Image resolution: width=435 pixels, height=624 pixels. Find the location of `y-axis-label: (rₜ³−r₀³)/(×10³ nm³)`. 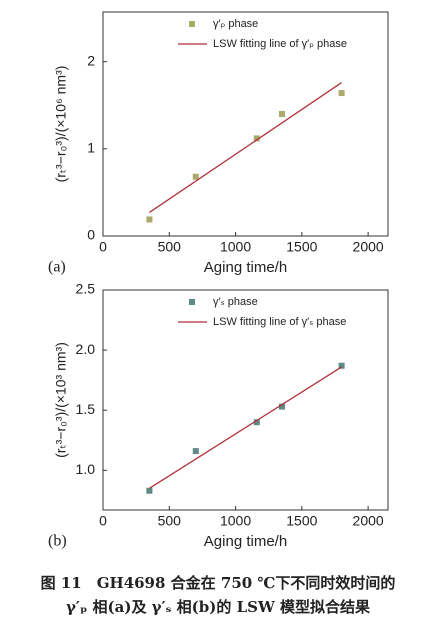

y-axis-label: (rₜ³−r₀³)/(×10³ nm³) is located at coordinates (61, 400).